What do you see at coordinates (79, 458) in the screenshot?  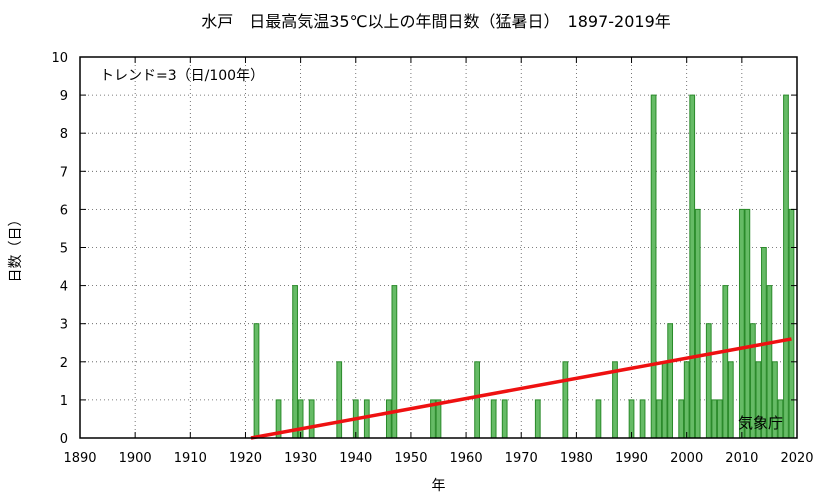 I see `x-tick-label: 1890` at bounding box center [79, 458].